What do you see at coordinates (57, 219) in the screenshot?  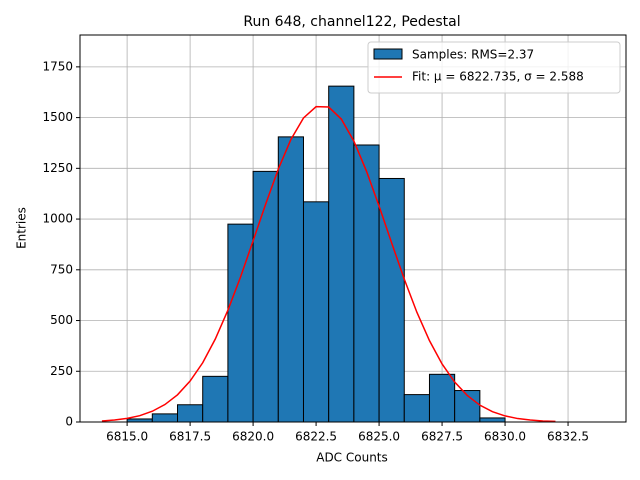 I see `y-tick-label: 1000` at bounding box center [57, 219].